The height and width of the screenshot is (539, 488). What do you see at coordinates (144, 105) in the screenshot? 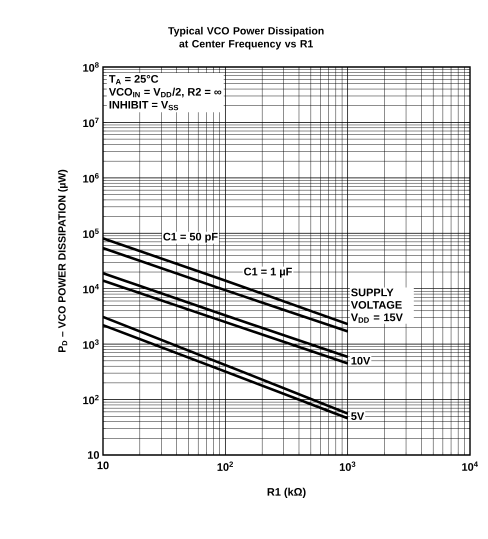
I see `annotation: INHIBIT = V$_{SS}$` at bounding box center [144, 105].